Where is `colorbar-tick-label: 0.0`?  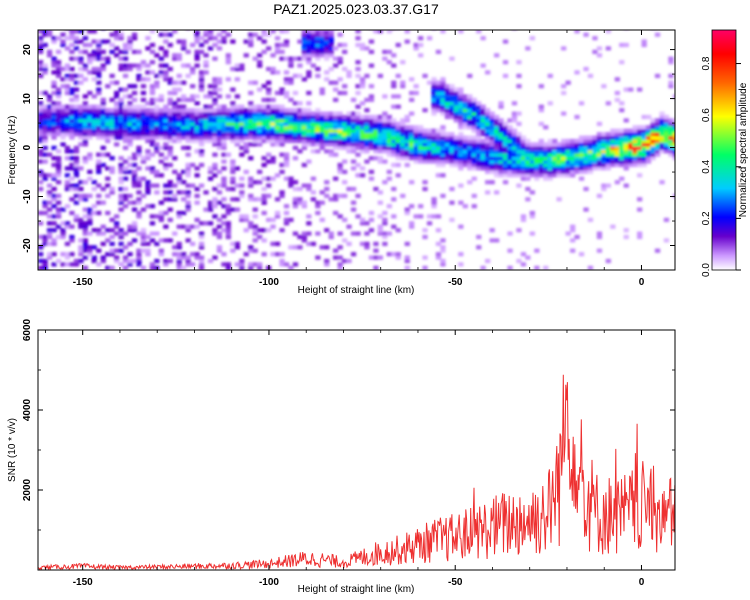 colorbar-tick-label: 0.0 is located at coordinates (706, 270).